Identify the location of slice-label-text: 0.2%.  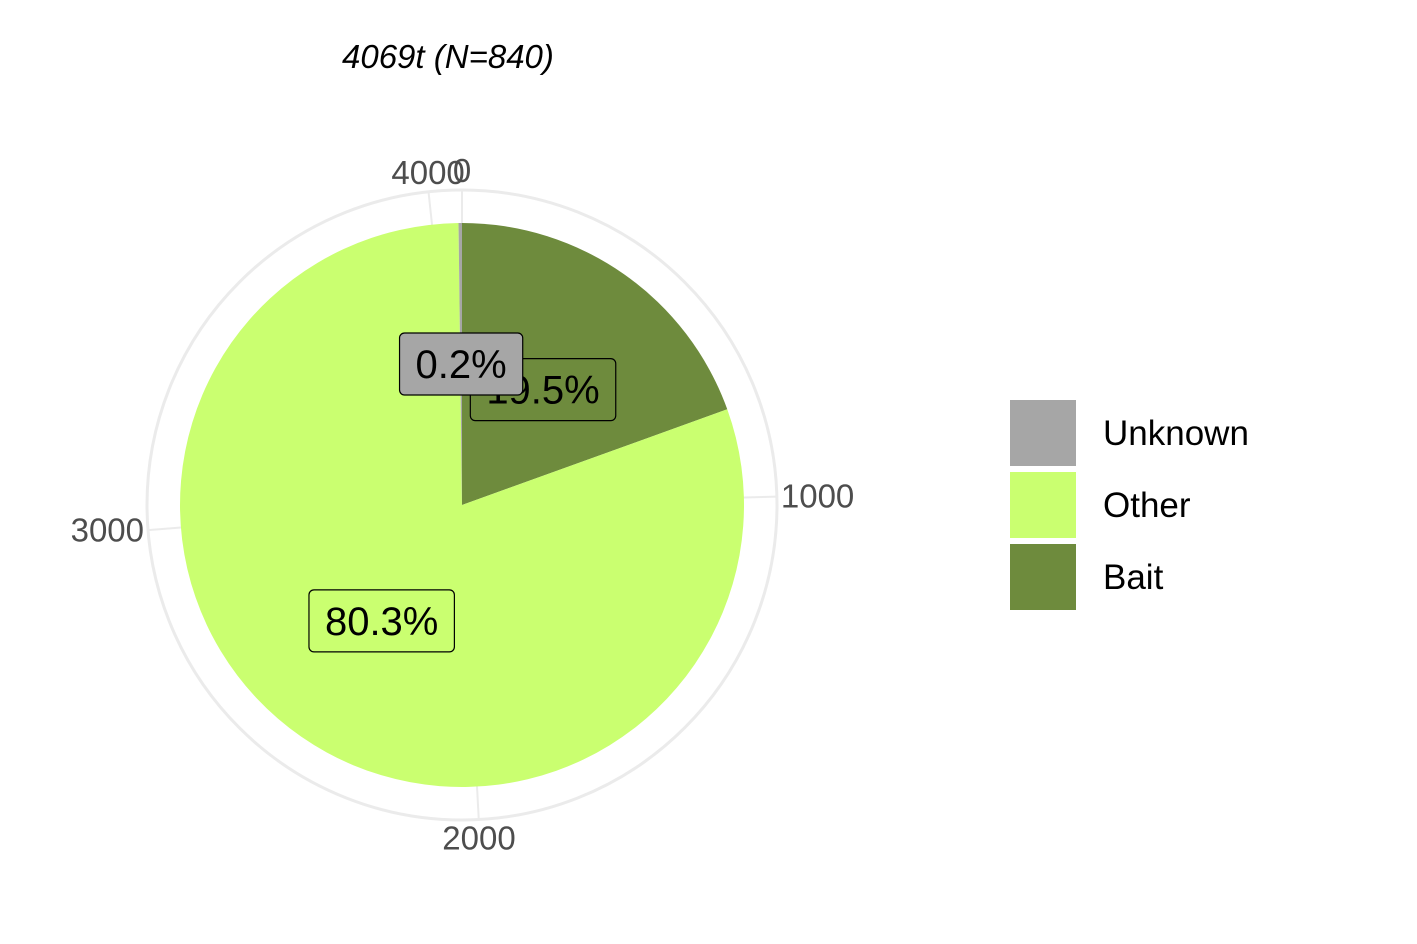
(461, 365).